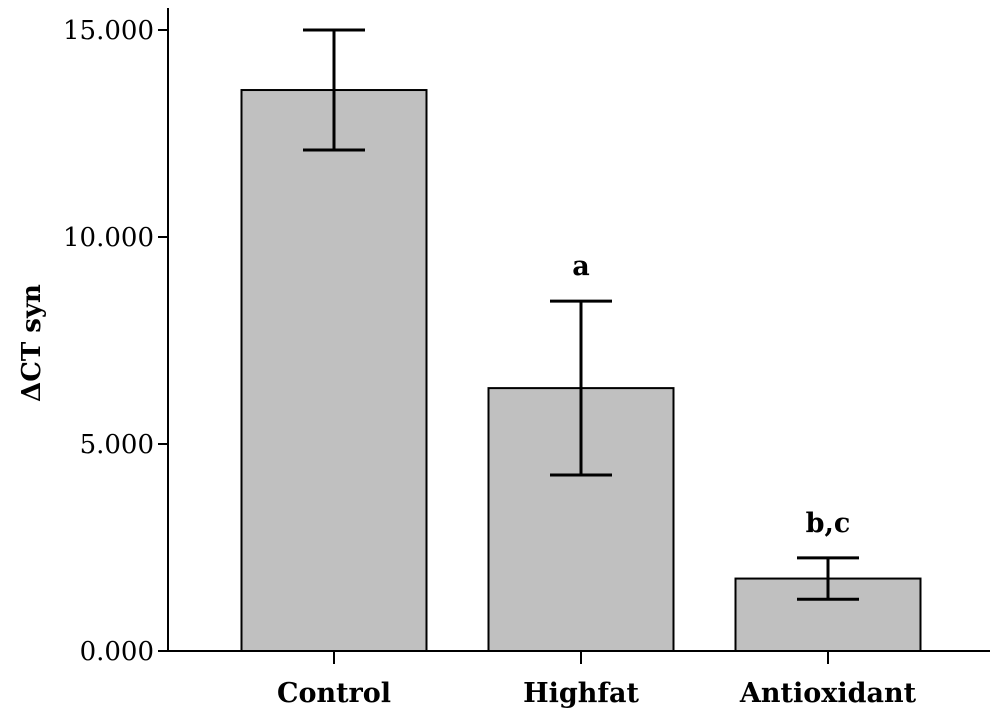 This screenshot has height=710, width=1000. I want to click on y-axis-title: ΔCT syn, so click(32, 343).